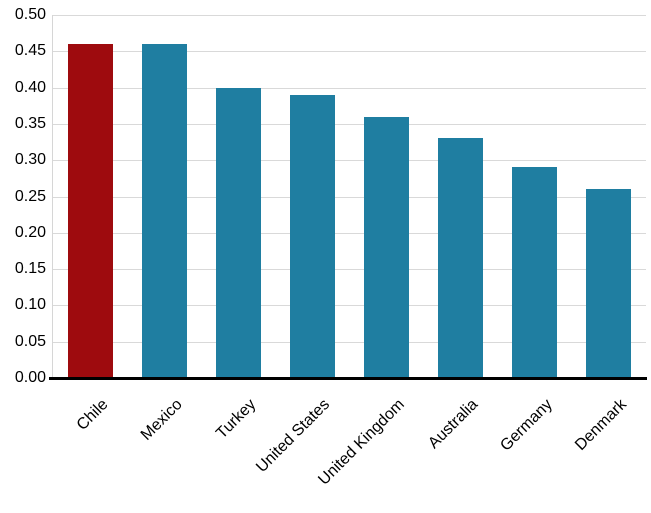 The image size is (651, 513). What do you see at coordinates (30, 87) in the screenshot?
I see `y-tick-label: 0.40` at bounding box center [30, 87].